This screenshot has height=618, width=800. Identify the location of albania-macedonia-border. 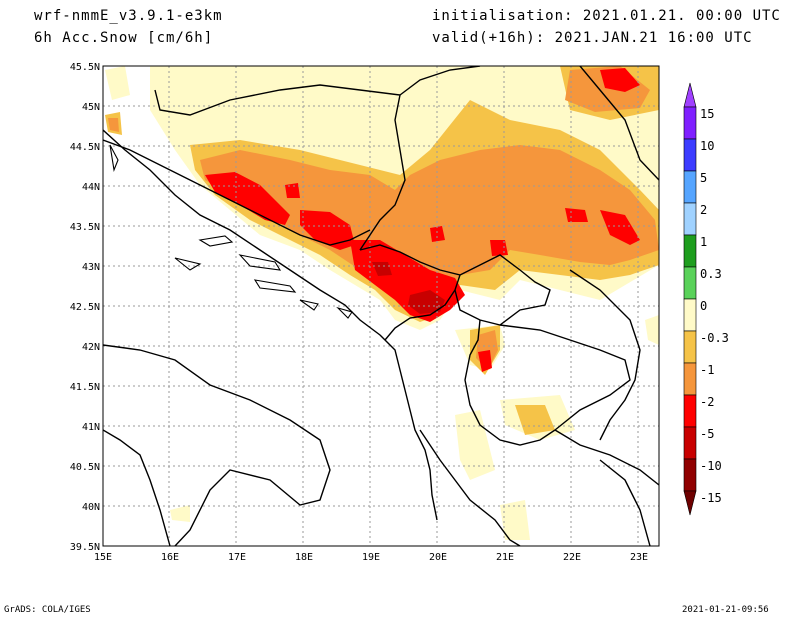
(510, 382).